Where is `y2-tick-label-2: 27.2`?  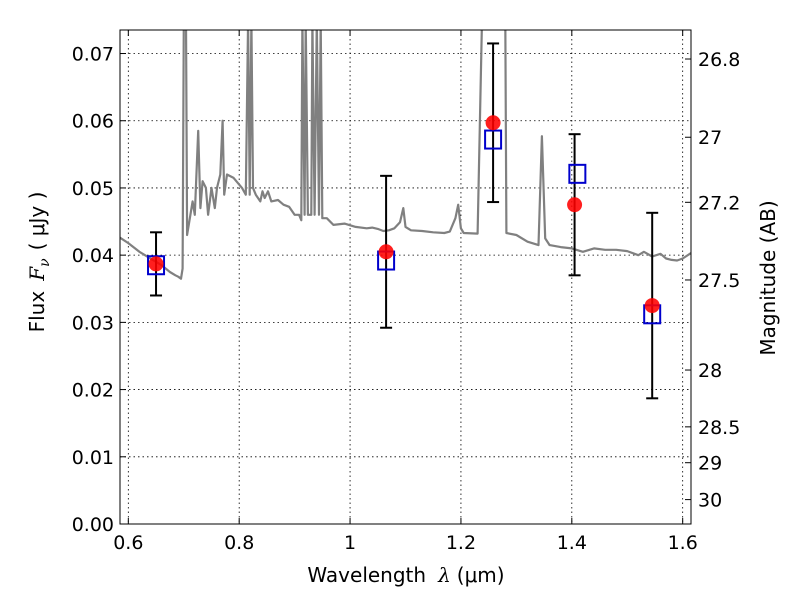 y2-tick-label-2: 27.2 is located at coordinates (719, 203).